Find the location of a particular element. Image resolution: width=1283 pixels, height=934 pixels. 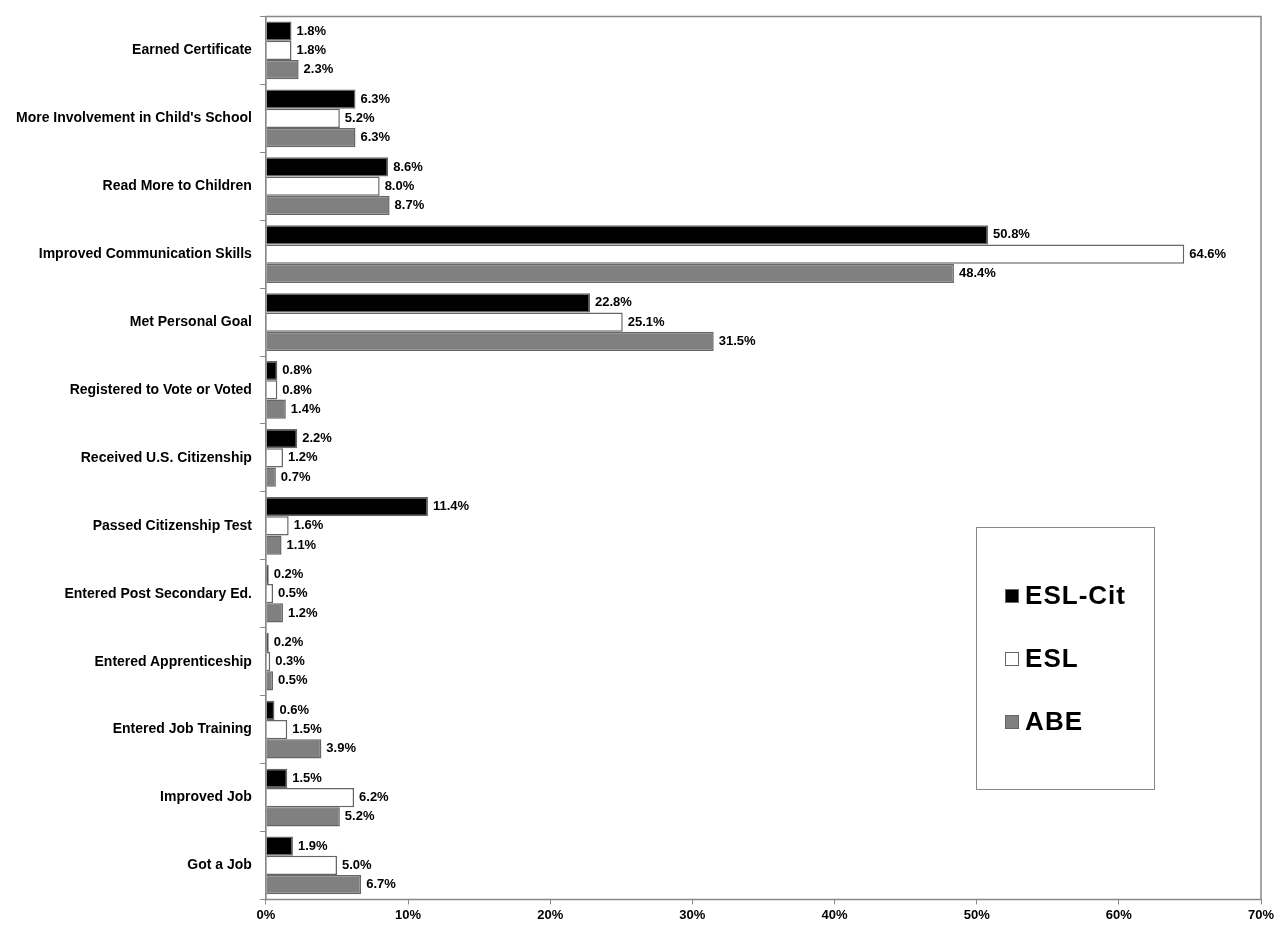

data-label: 48.4% is located at coordinates (977, 272).